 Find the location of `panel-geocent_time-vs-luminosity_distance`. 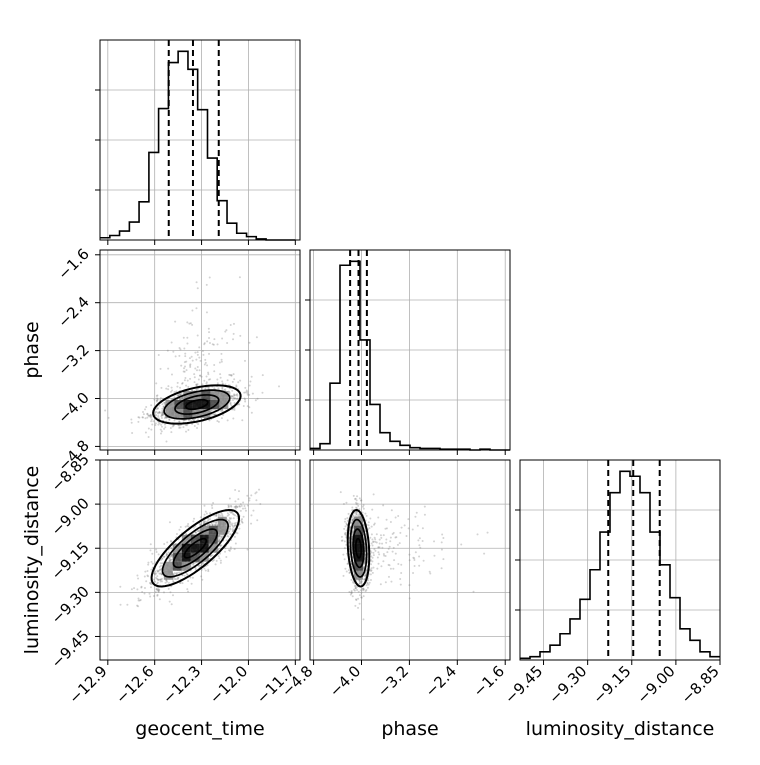

panel-geocent_time-vs-luminosity_distance is located at coordinates (190, 548).